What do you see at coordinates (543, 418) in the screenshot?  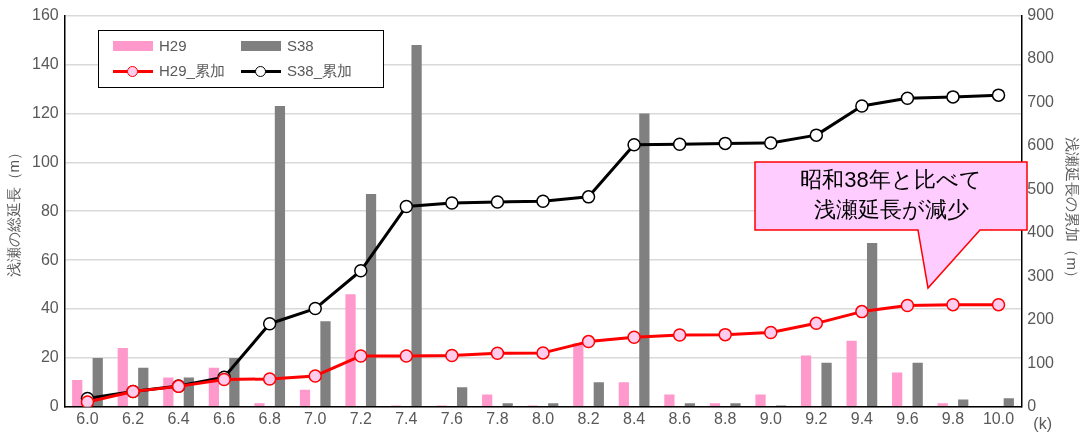 I see `x-tick-label: 8.0` at bounding box center [543, 418].